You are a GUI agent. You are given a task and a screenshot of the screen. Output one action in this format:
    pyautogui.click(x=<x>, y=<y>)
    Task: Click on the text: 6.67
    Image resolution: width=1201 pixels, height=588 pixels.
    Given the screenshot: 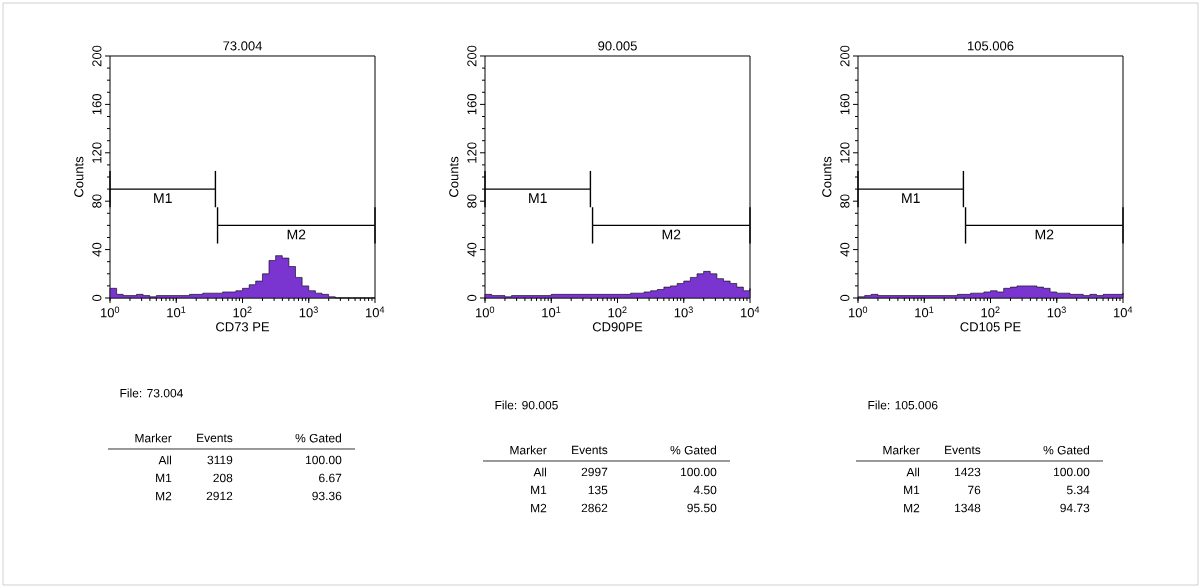 What is the action you would take?
    pyautogui.click(x=330, y=478)
    